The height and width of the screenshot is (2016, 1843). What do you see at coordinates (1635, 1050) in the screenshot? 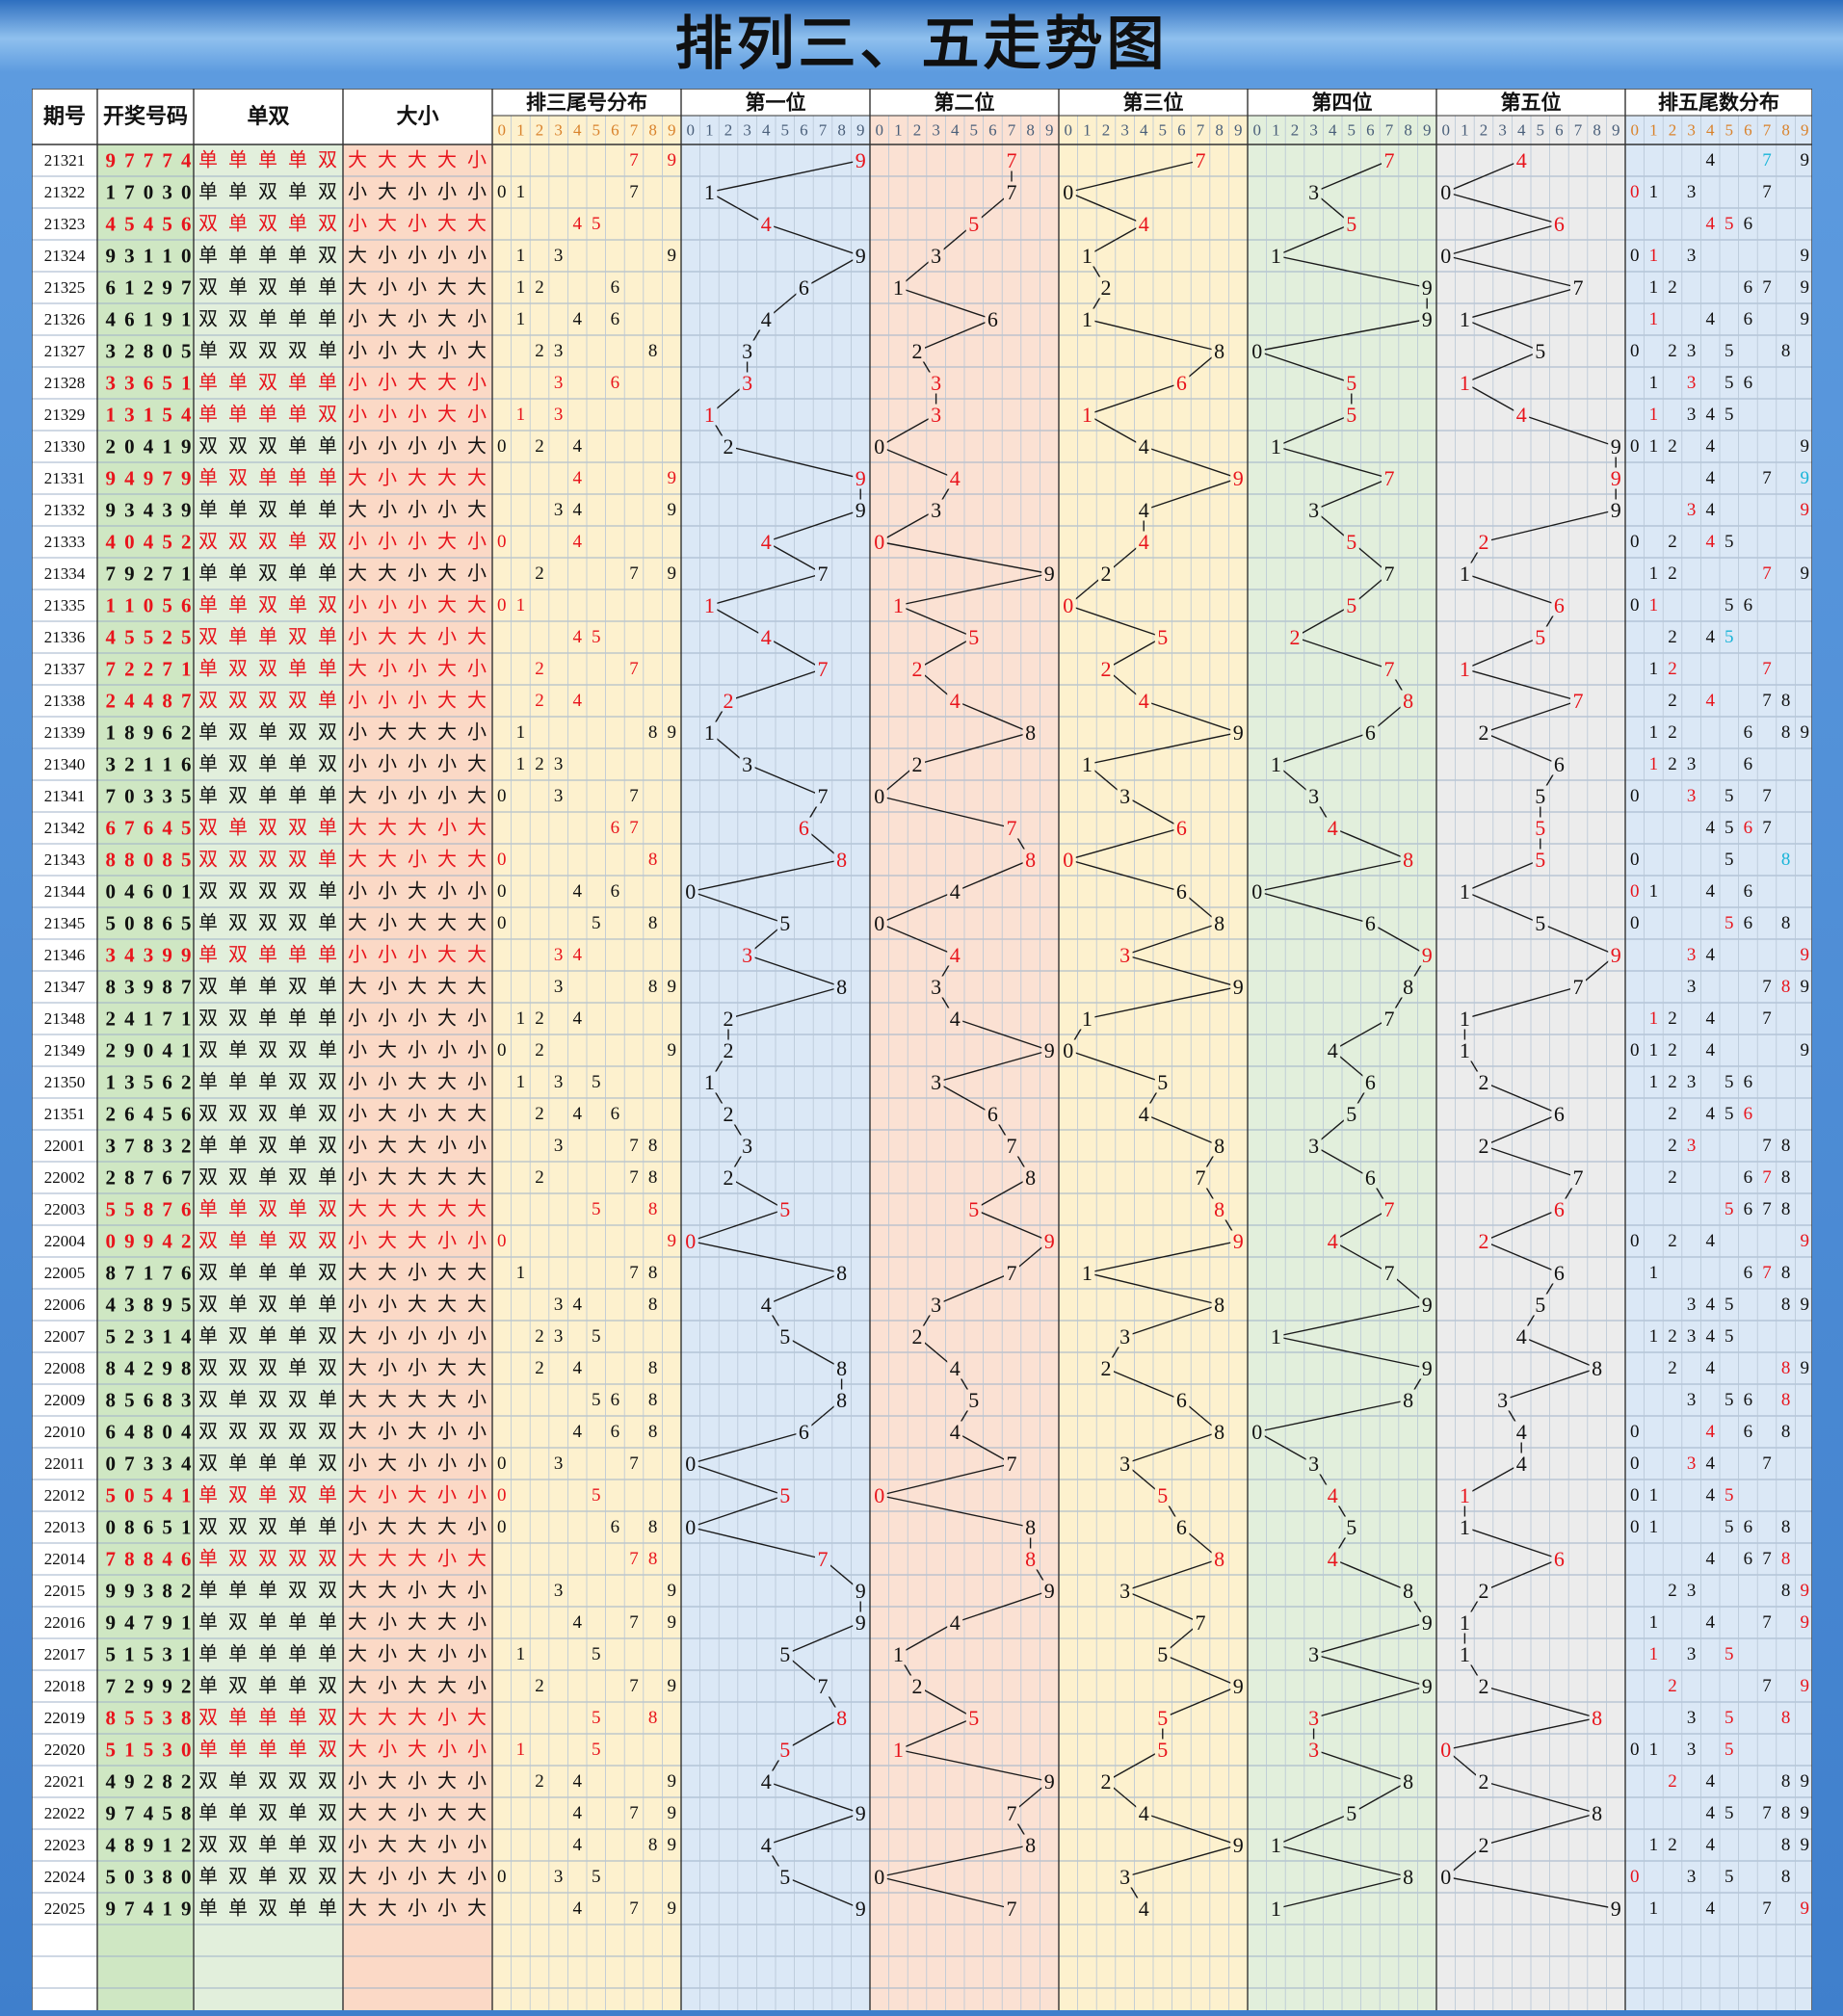
I see `p5-digit: 0` at bounding box center [1635, 1050].